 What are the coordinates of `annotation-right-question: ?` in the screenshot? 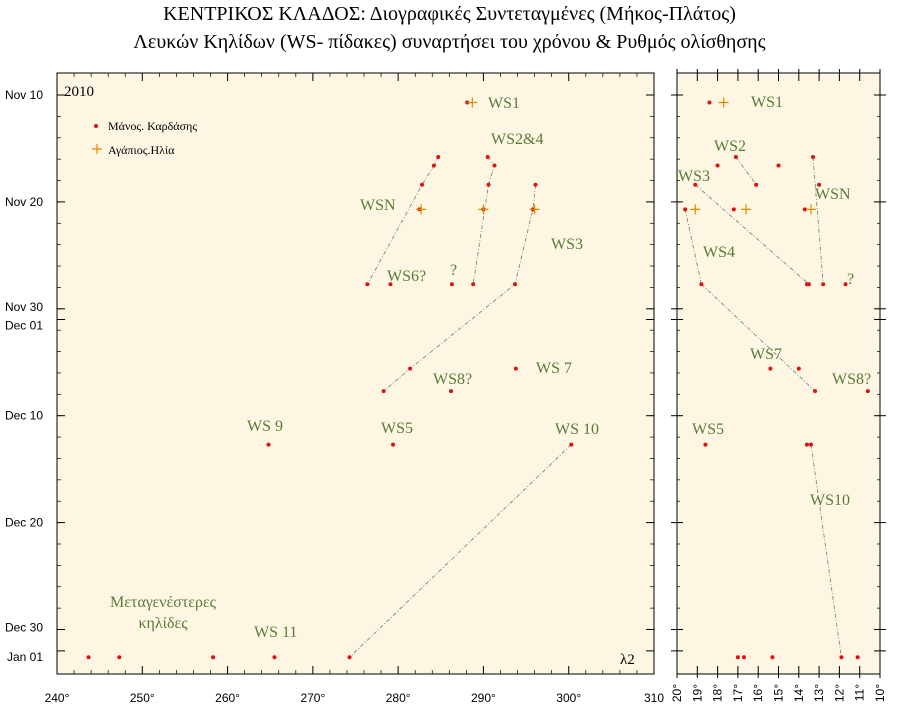 It's located at (850, 279).